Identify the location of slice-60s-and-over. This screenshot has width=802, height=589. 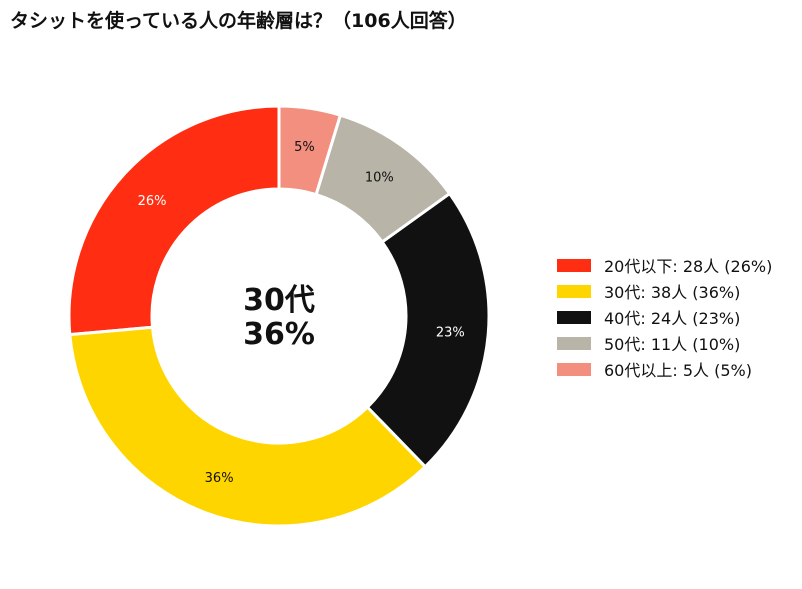
(309, 150).